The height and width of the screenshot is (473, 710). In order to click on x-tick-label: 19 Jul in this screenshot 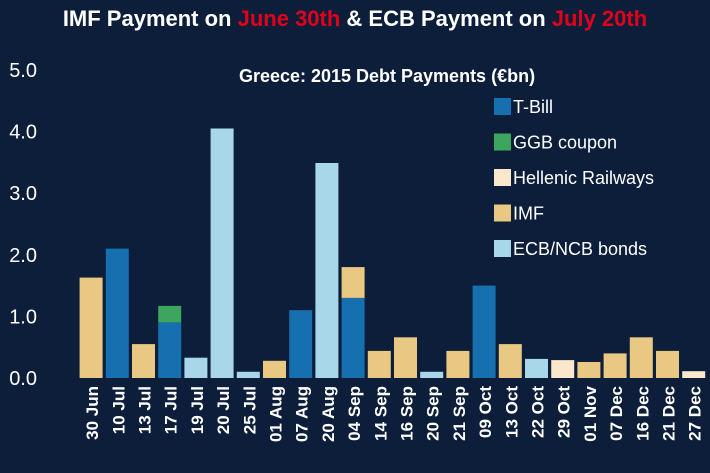, I will do `click(197, 410)`.